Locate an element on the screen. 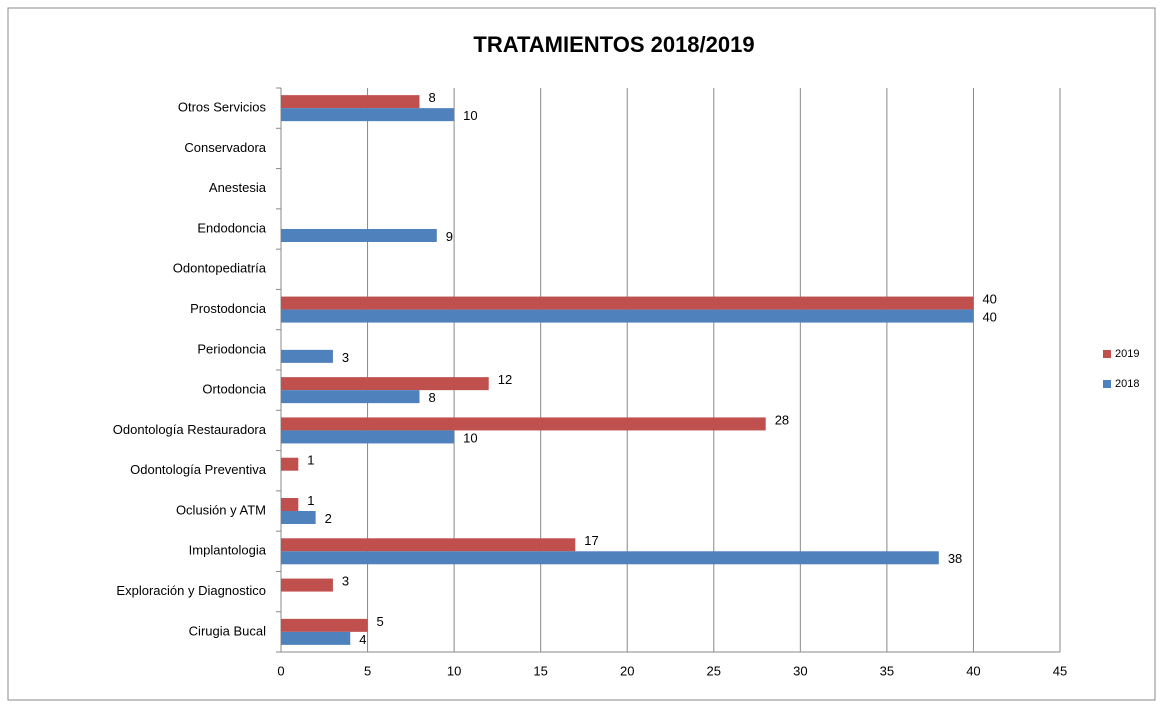  x-tick-label: 35 is located at coordinates (887, 670).